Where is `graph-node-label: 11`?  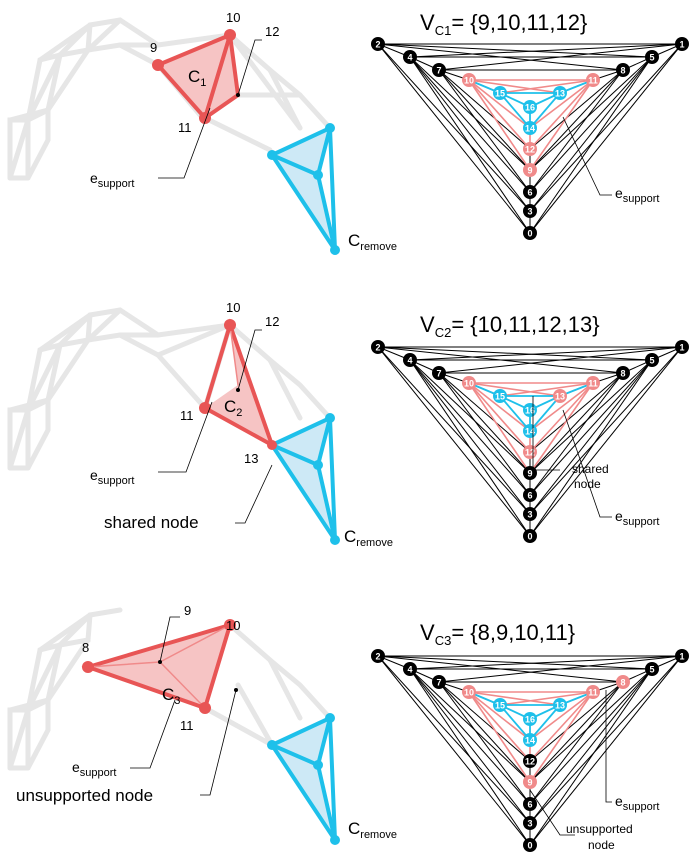
graph-node-label: 11 is located at coordinates (593, 384).